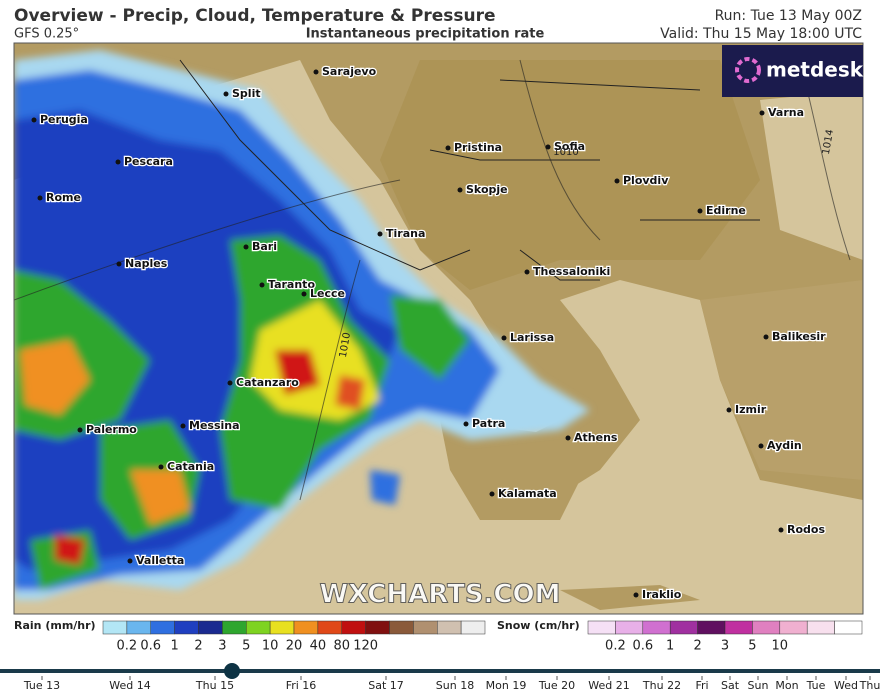 The image size is (880, 696). I want to click on snow-legend-label: 0.6, so click(642, 646).